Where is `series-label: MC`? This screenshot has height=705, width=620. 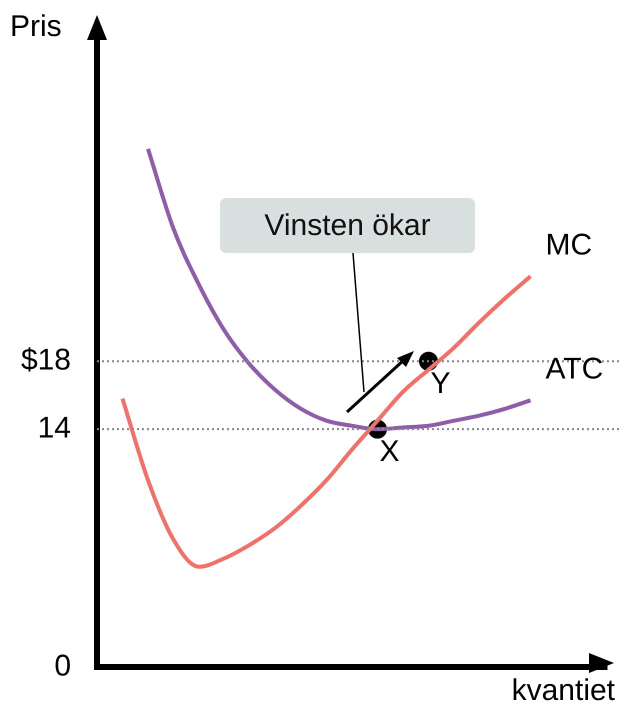
series-label: MC is located at coordinates (569, 245).